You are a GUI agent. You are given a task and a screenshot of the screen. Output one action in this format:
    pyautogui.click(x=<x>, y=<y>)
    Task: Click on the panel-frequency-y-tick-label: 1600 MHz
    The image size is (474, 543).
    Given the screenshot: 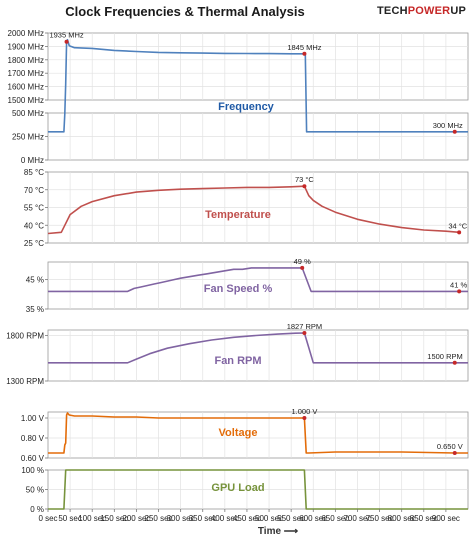 What is the action you would take?
    pyautogui.click(x=26, y=87)
    